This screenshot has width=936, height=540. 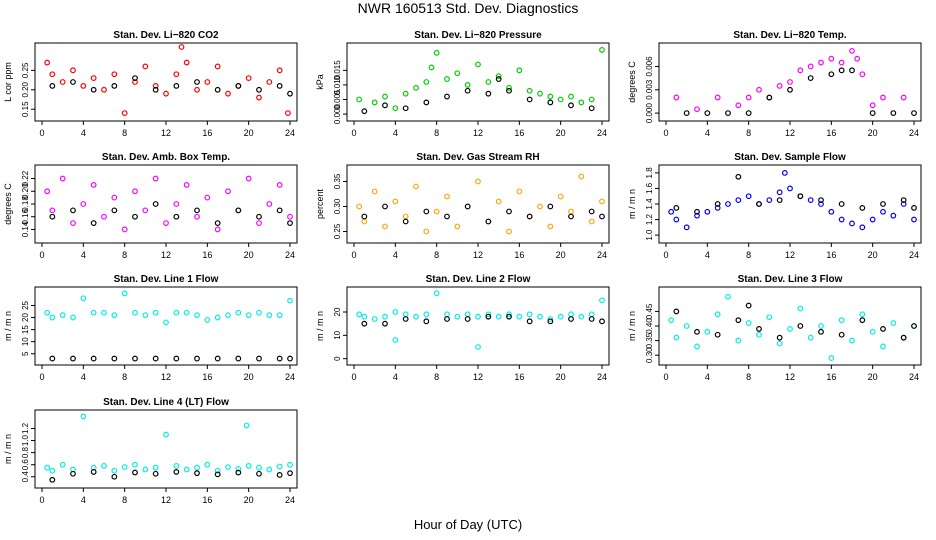 I want to click on x-tick-label: 20, so click(x=249, y=500).